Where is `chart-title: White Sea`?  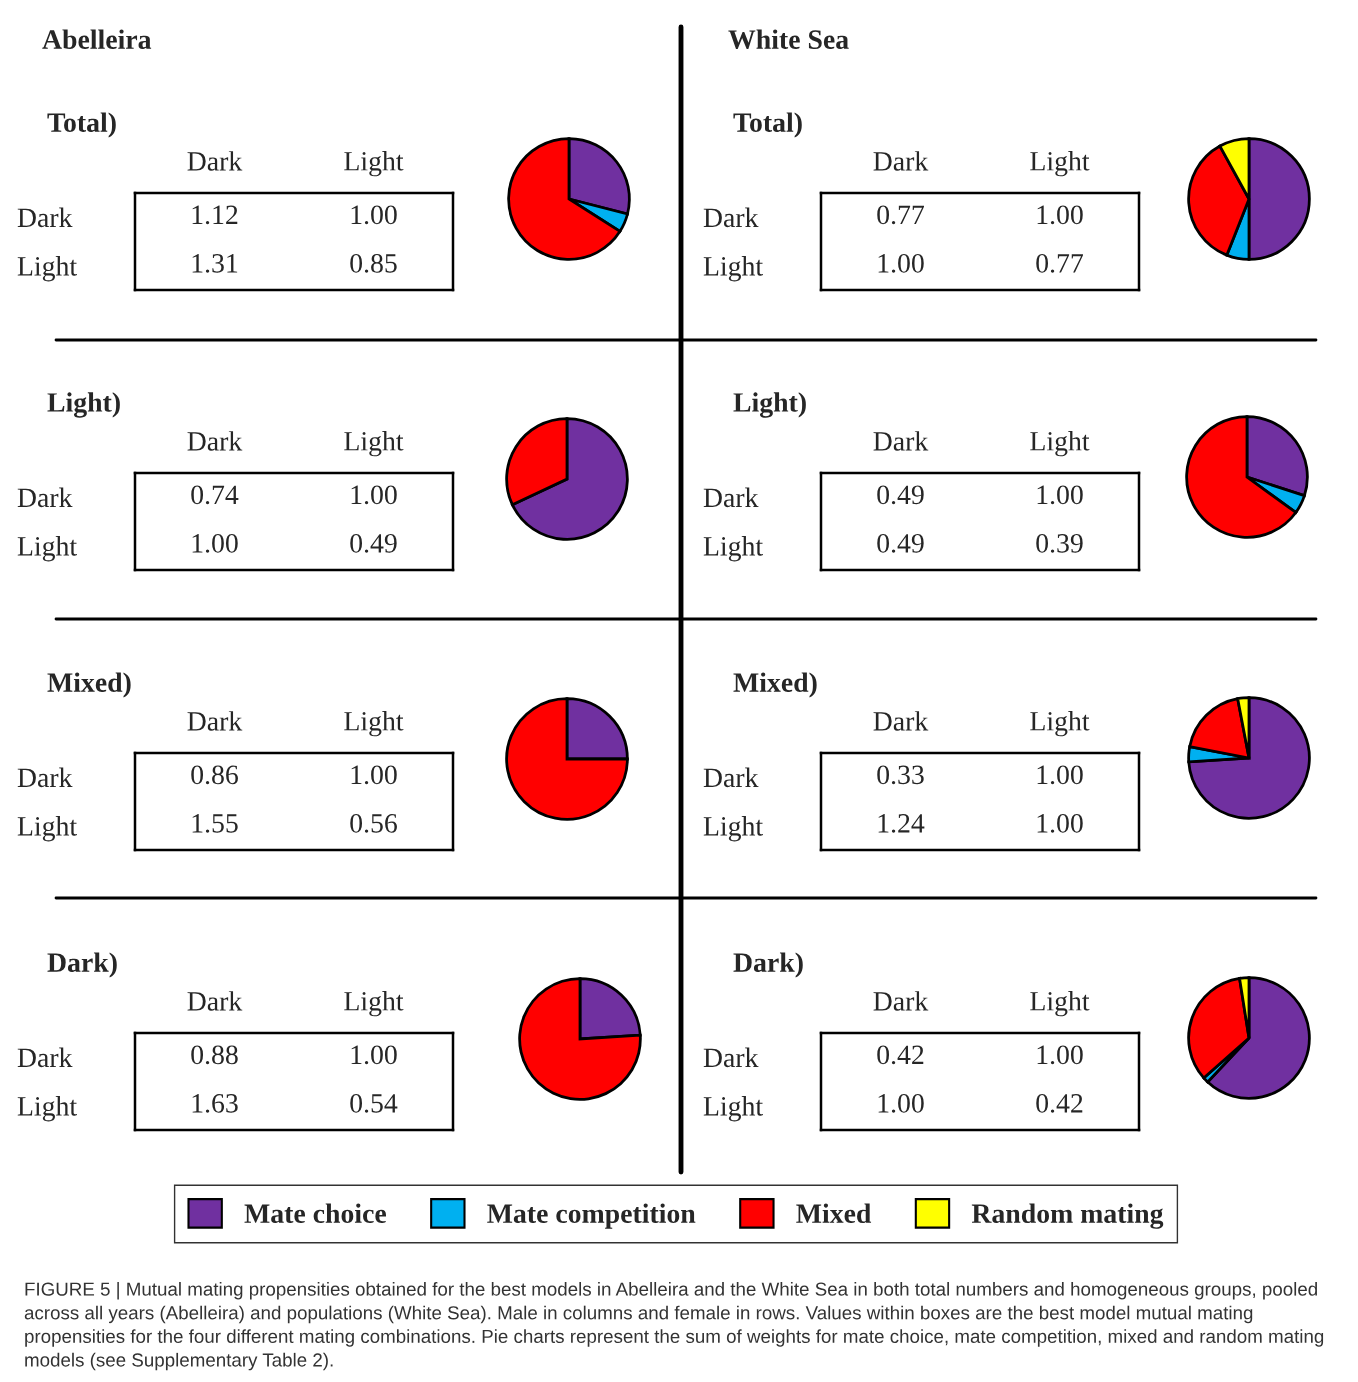
chart-title: White Sea is located at coordinates (788, 39).